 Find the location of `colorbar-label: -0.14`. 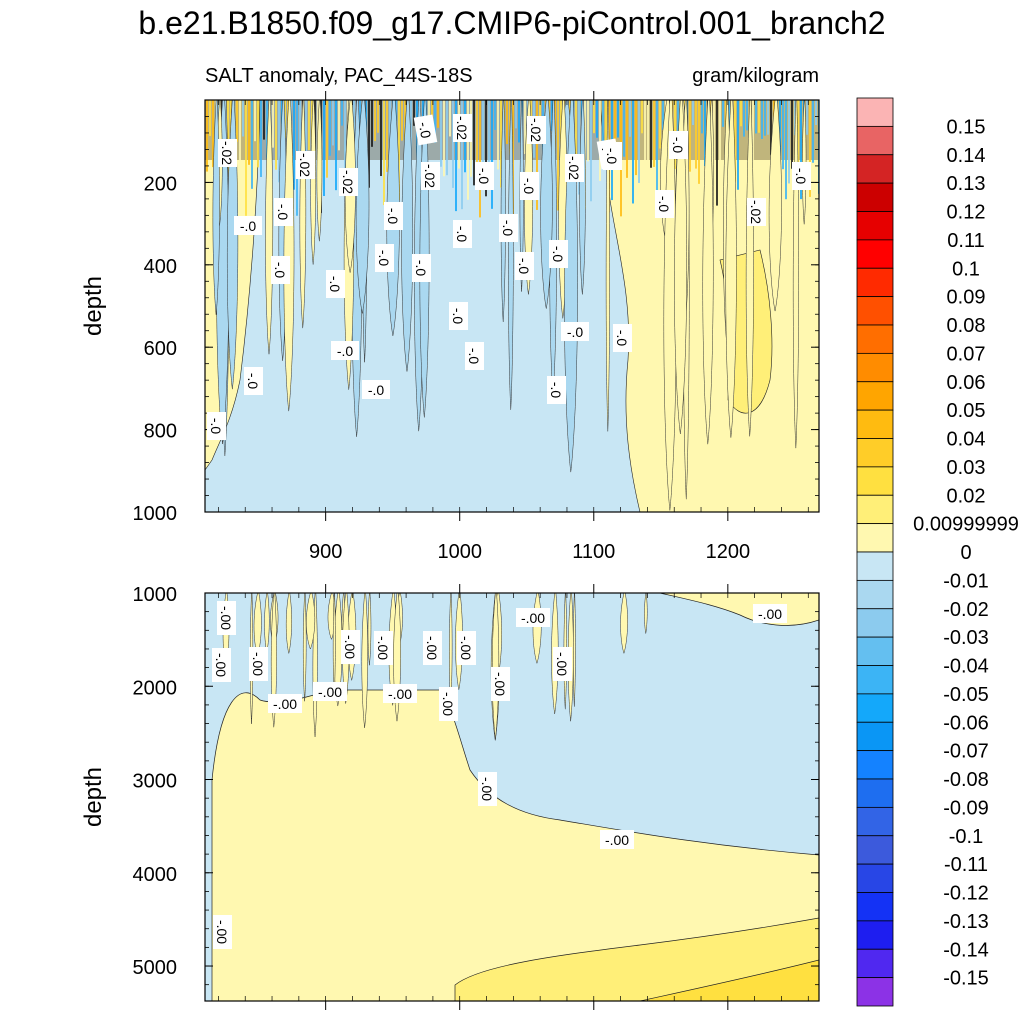

colorbar-label: -0.14 is located at coordinates (966, 950).